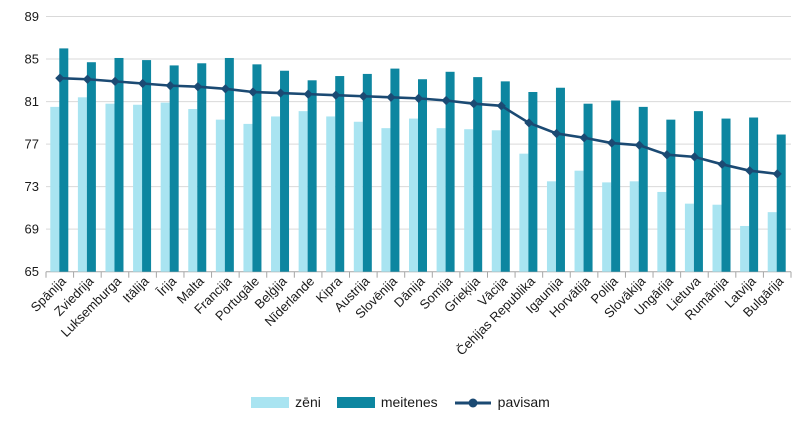 This screenshot has width=801, height=423. Describe the element at coordinates (367, 172) in the screenshot. I see `bar-meitenes-Austrija` at that location.